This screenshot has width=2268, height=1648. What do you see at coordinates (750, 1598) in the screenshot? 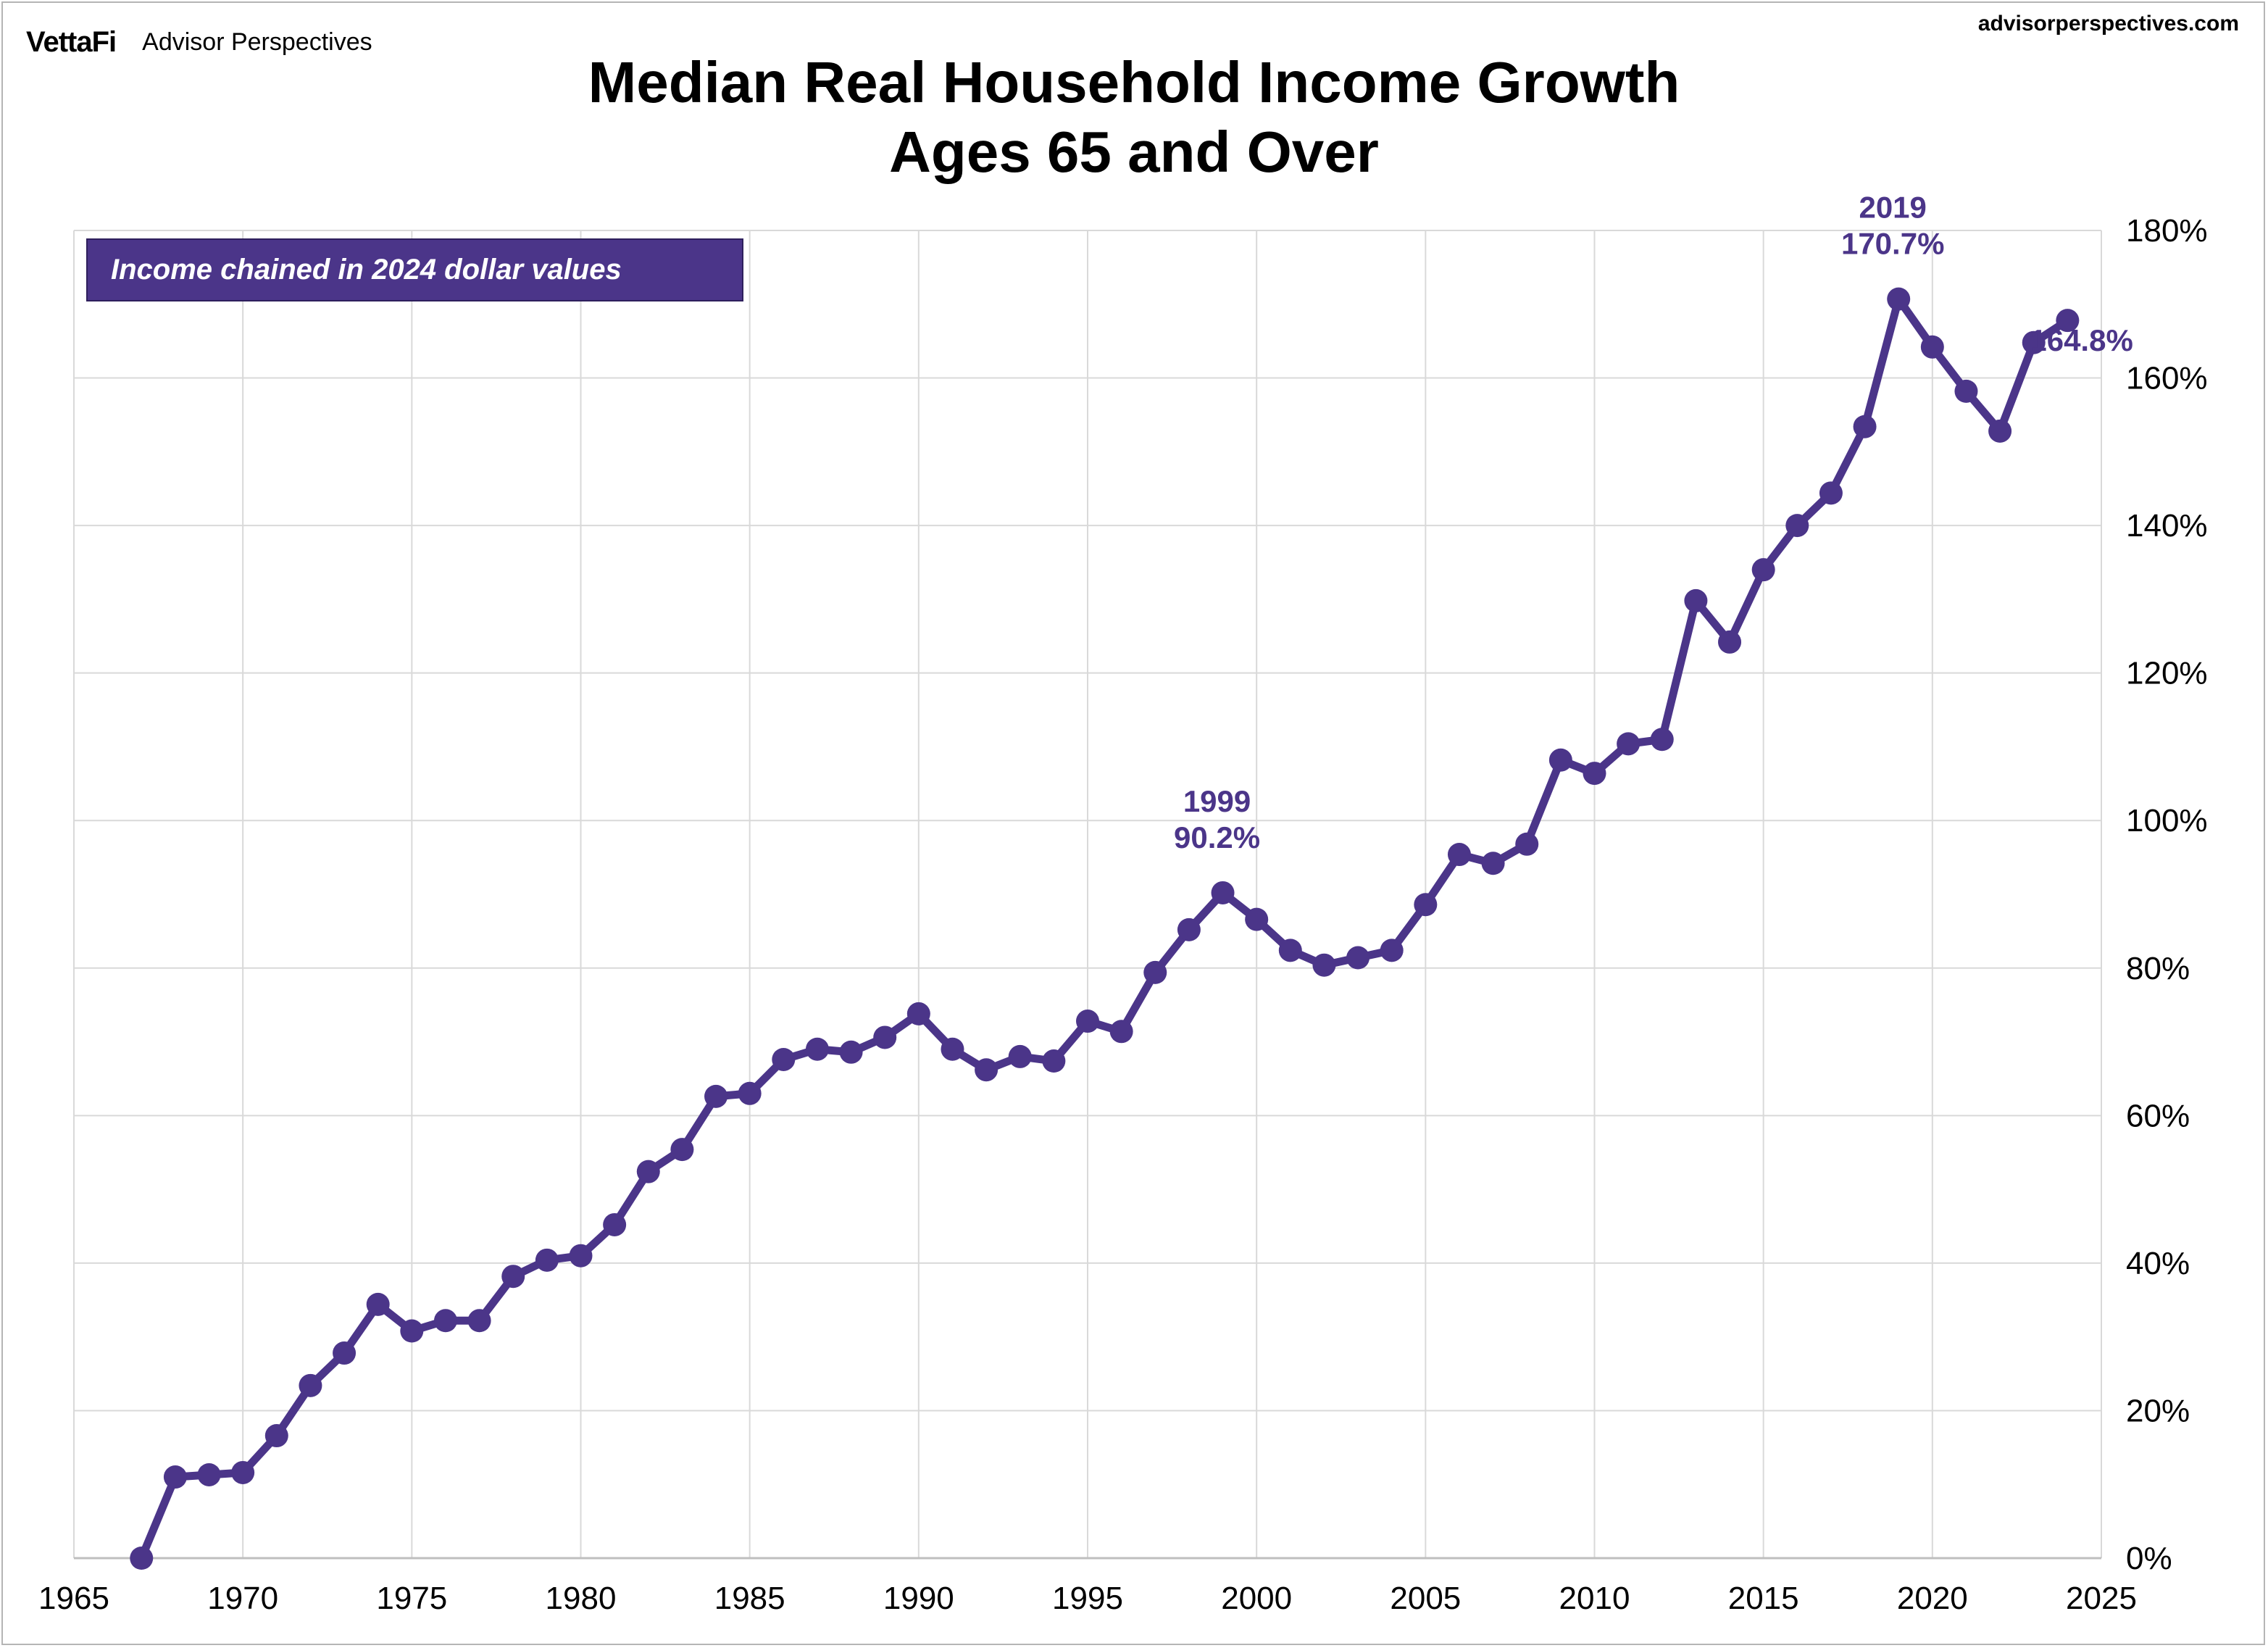
I see `x-tick-label: 1985` at bounding box center [750, 1598].